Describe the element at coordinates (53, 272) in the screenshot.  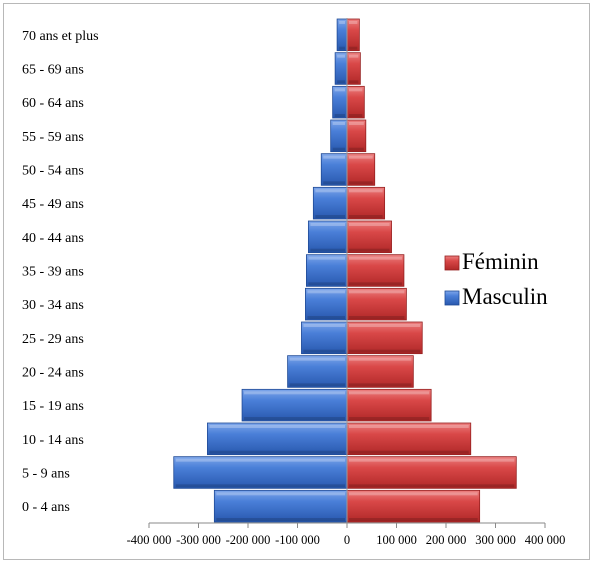
I see `category-label-7: 35 - 39 ans` at that location.